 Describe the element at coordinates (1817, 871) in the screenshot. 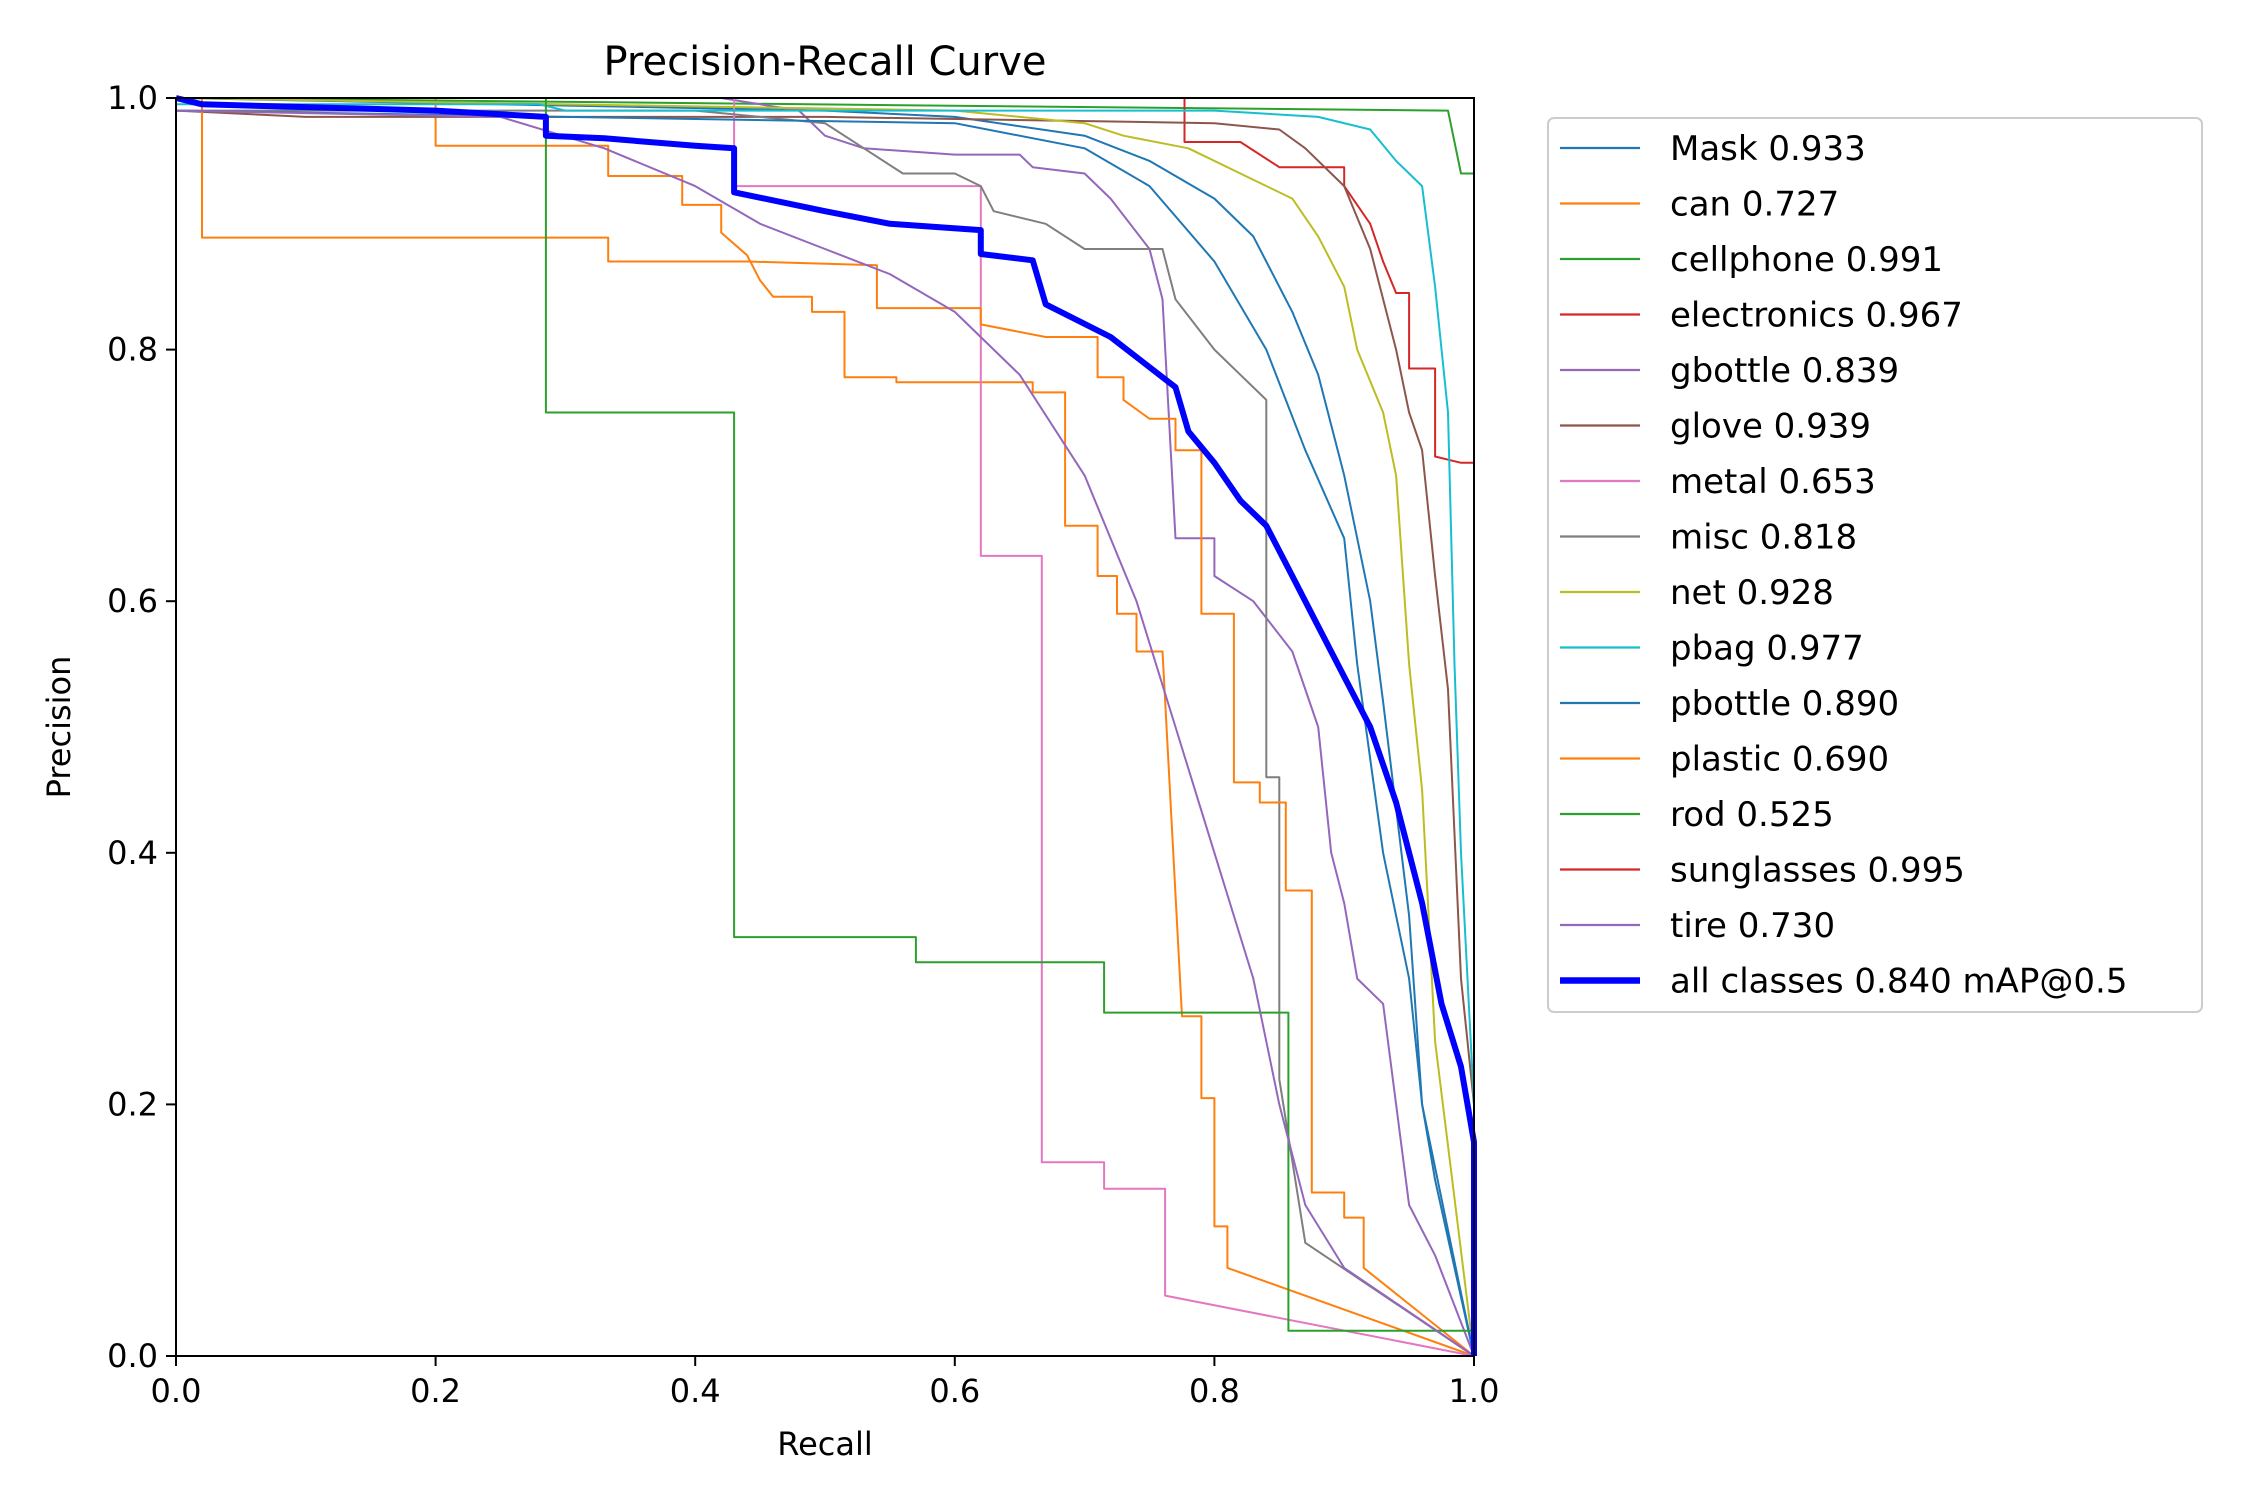

I see `legend-label: sunglasses 0.995` at that location.